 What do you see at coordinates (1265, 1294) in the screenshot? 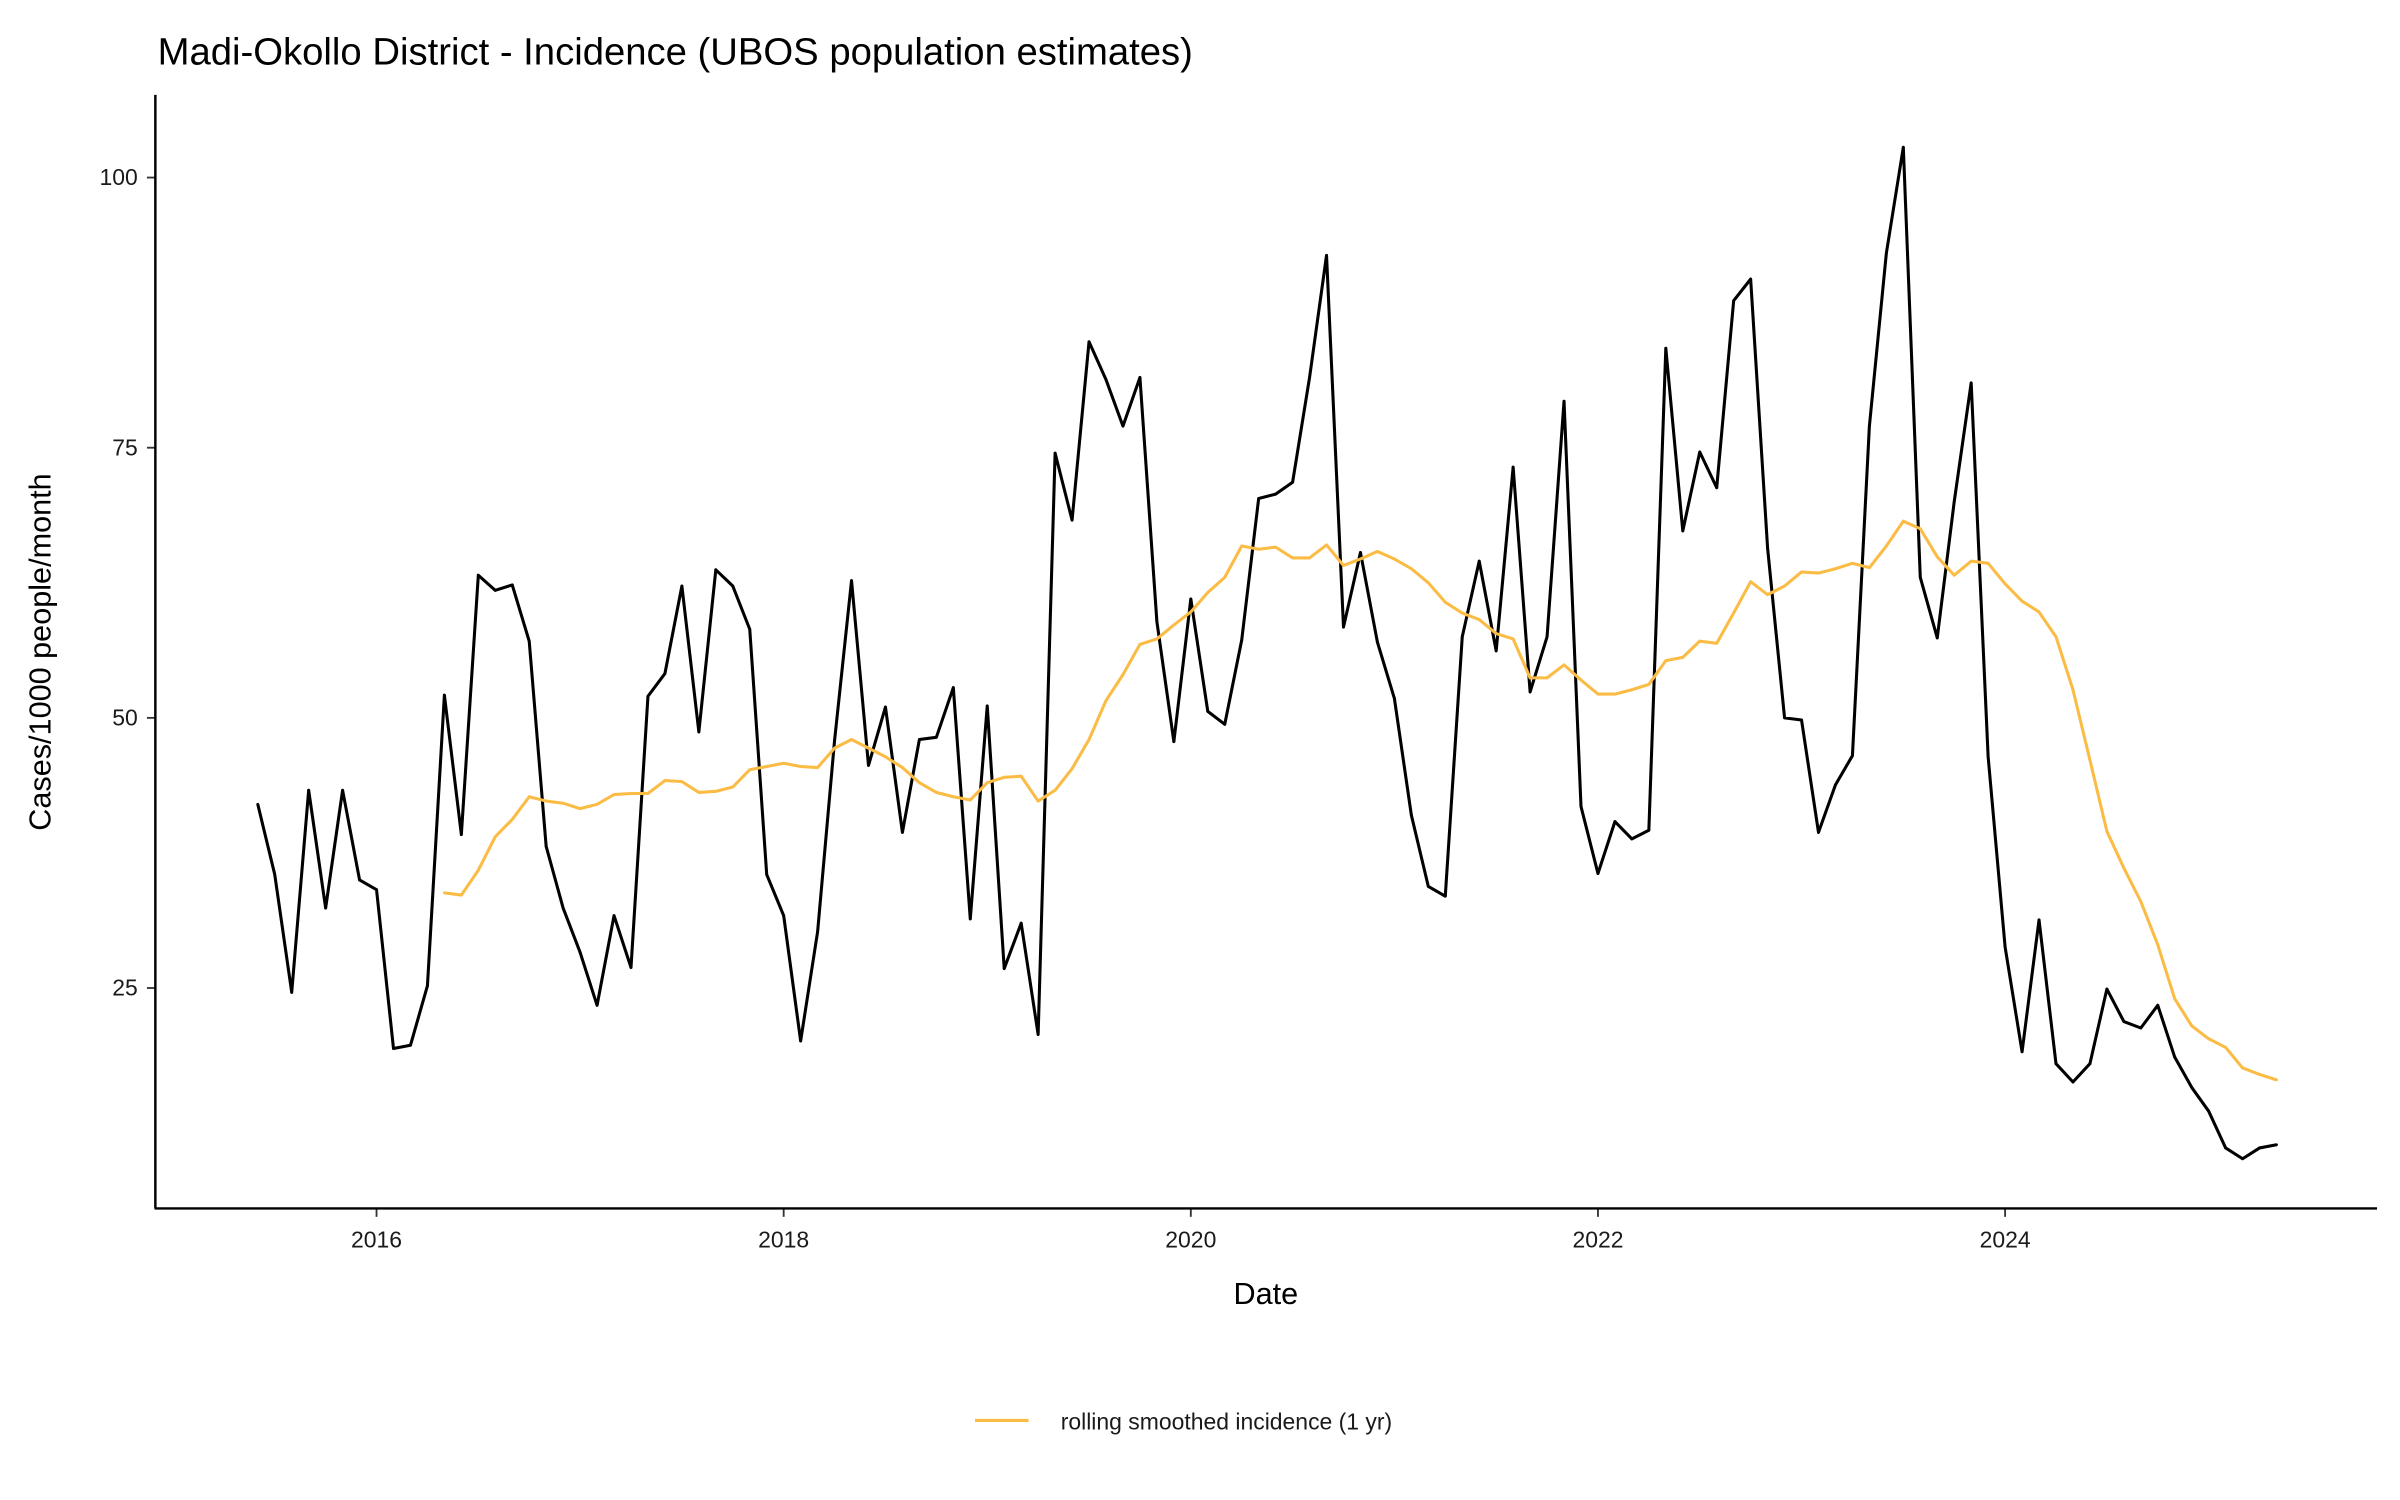
I see `x-axis-title: Date` at bounding box center [1265, 1294].